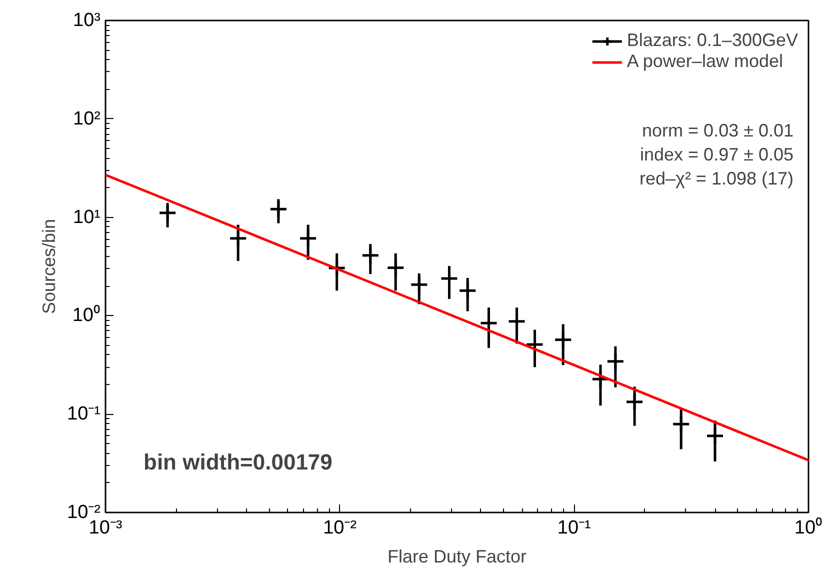 The height and width of the screenshot is (588, 833). What do you see at coordinates (87, 217) in the screenshot?
I see `y-tick-label: 10¹` at bounding box center [87, 217].